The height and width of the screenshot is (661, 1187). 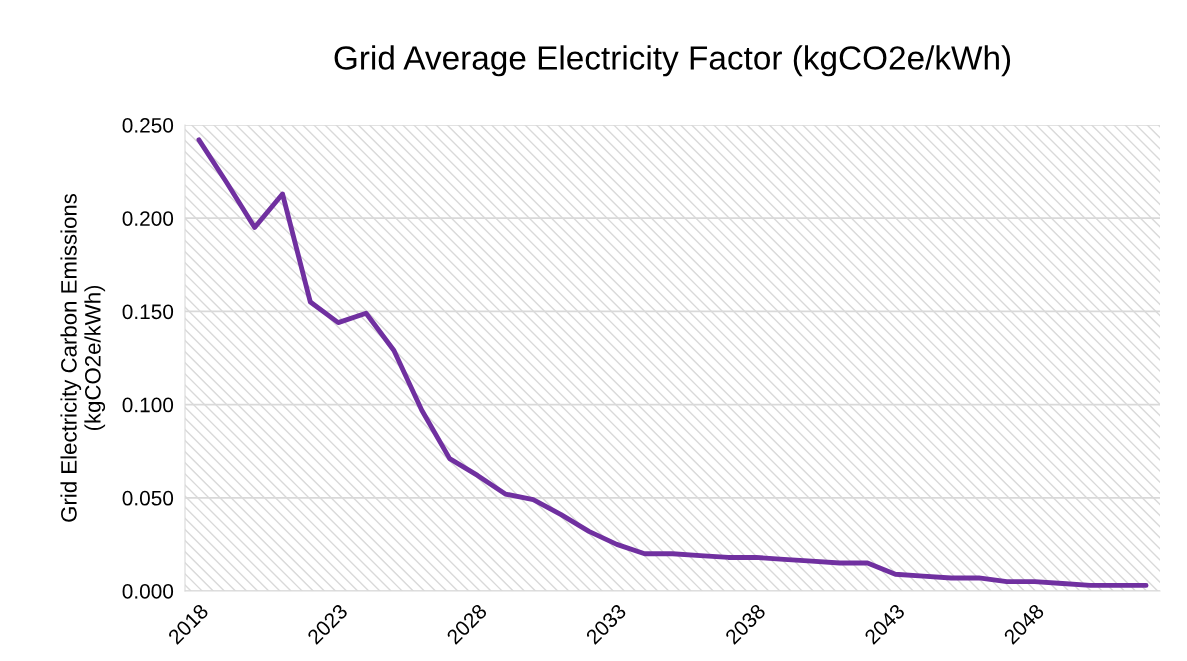 I want to click on y-tick-label: 0.150, so click(x=148, y=312).